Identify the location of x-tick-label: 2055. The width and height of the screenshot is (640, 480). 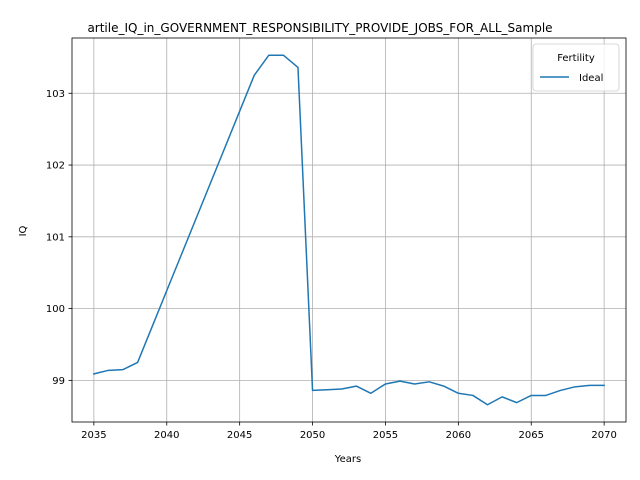
(385, 435).